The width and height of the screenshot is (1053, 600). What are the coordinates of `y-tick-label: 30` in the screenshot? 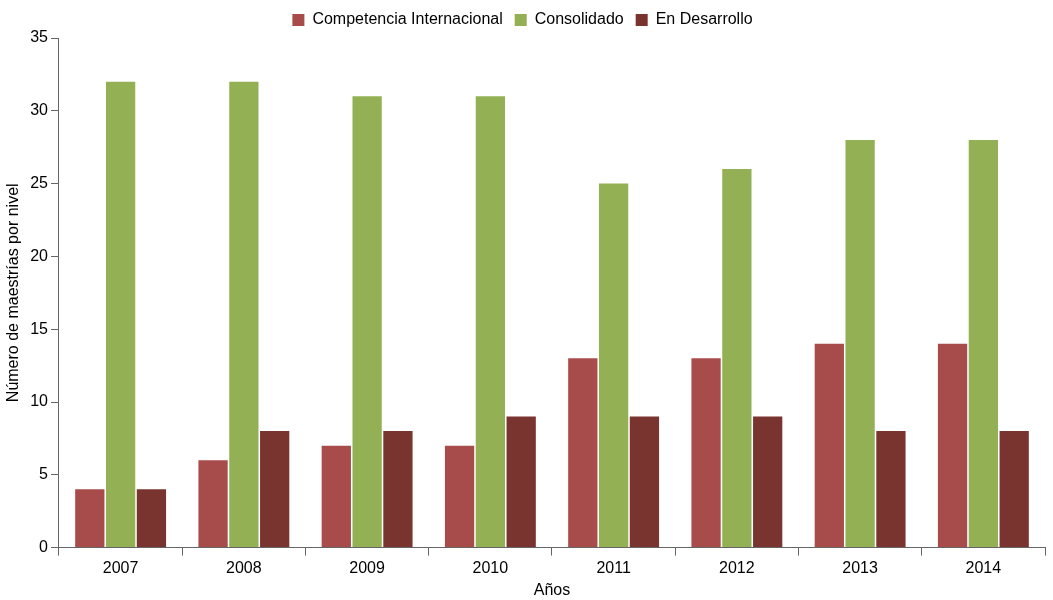 It's located at (39, 110).